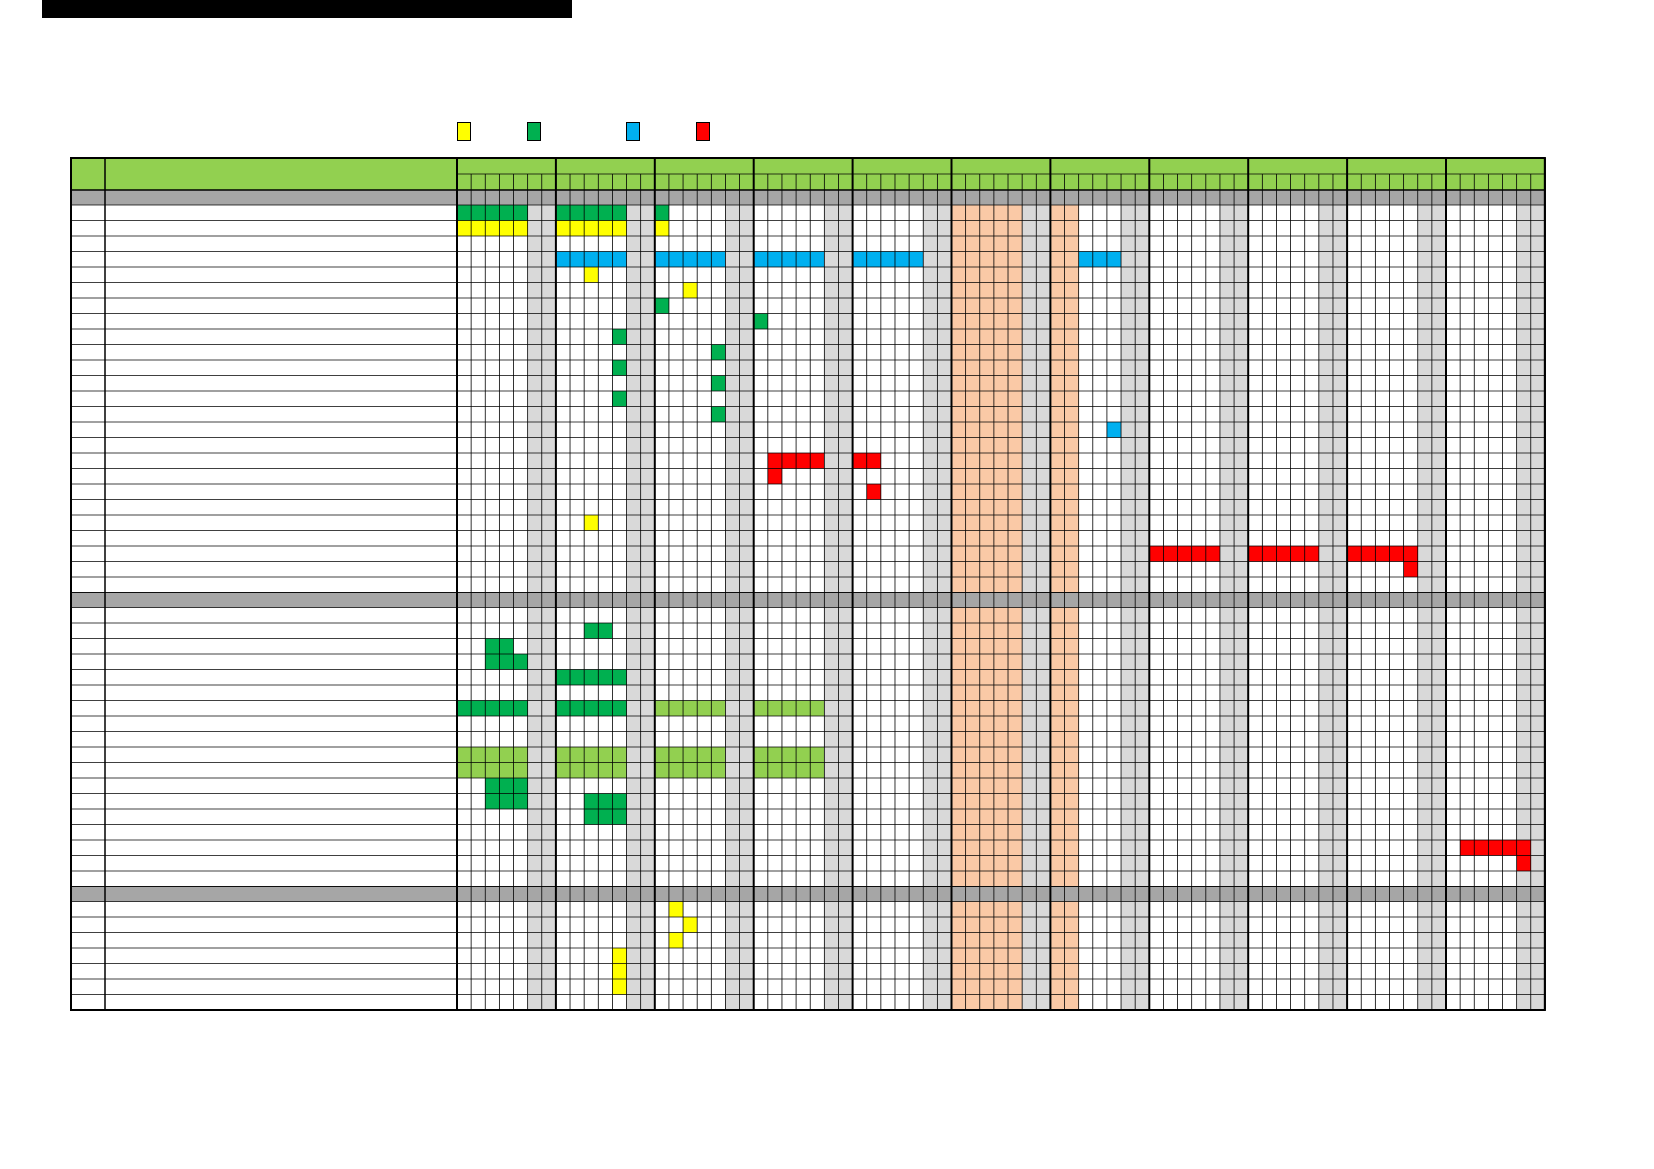 This screenshot has width=1654, height=1169. I want to click on red-swatch-icon, so click(703, 131).